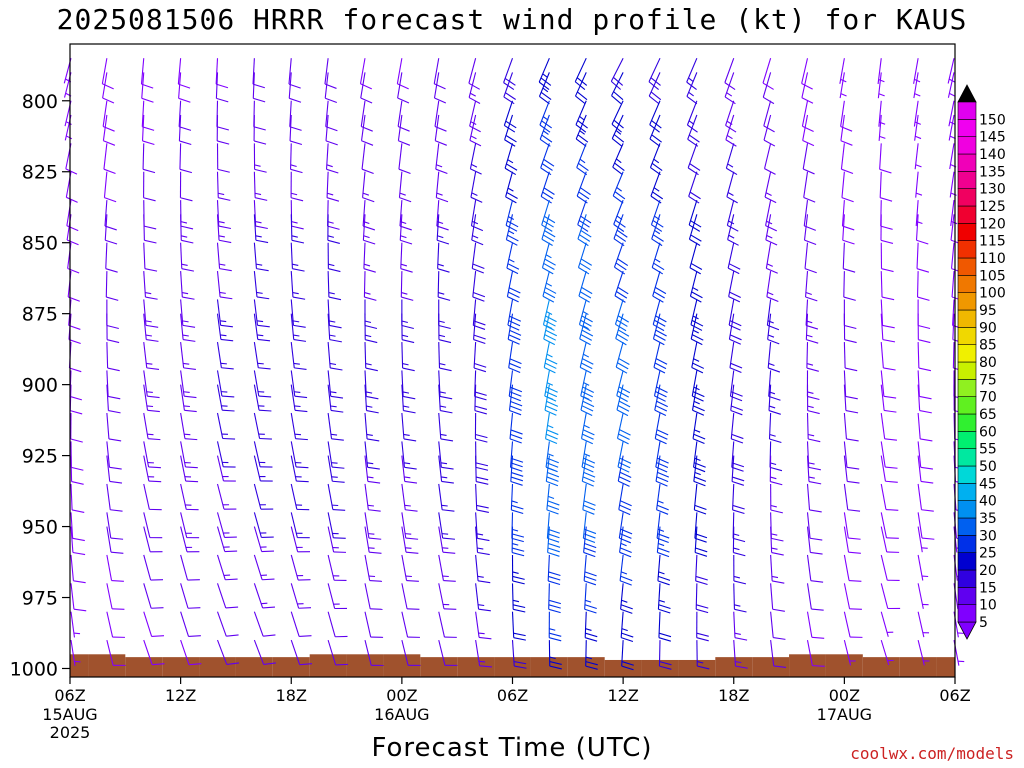 The height and width of the screenshot is (768, 1024). I want to click on colorbar-label: 50, so click(988, 467).